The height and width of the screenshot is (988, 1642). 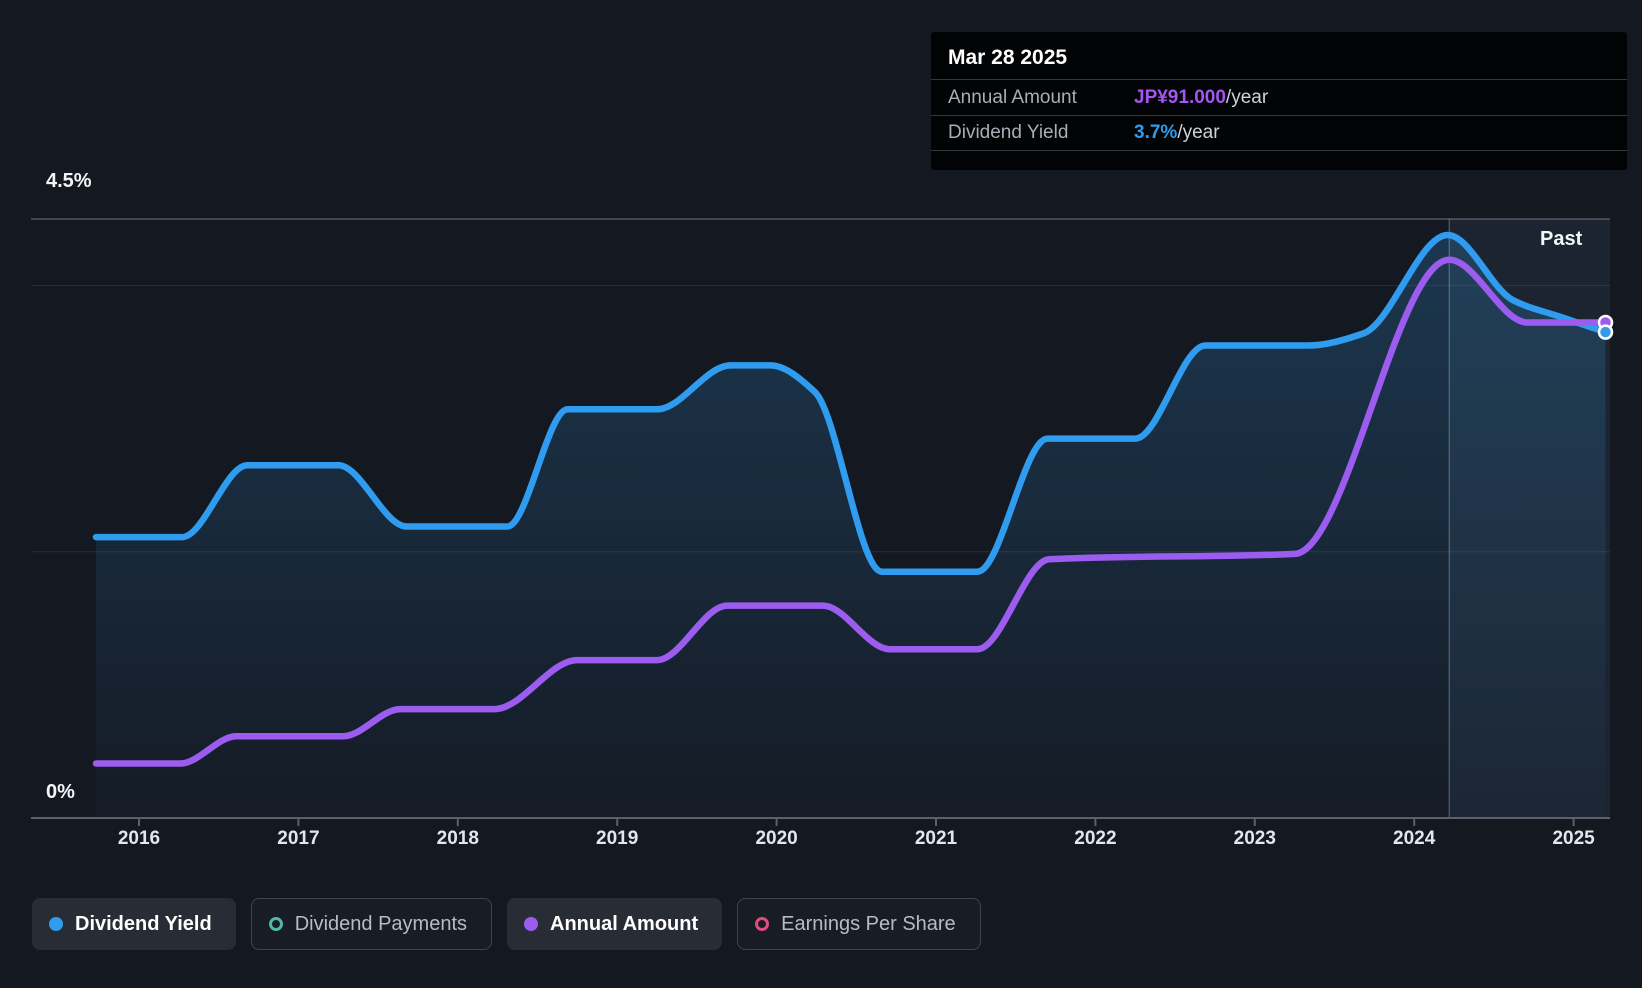 I want to click on tooltip-value-annual-amount: JP¥91.000/year, so click(x=1201, y=97).